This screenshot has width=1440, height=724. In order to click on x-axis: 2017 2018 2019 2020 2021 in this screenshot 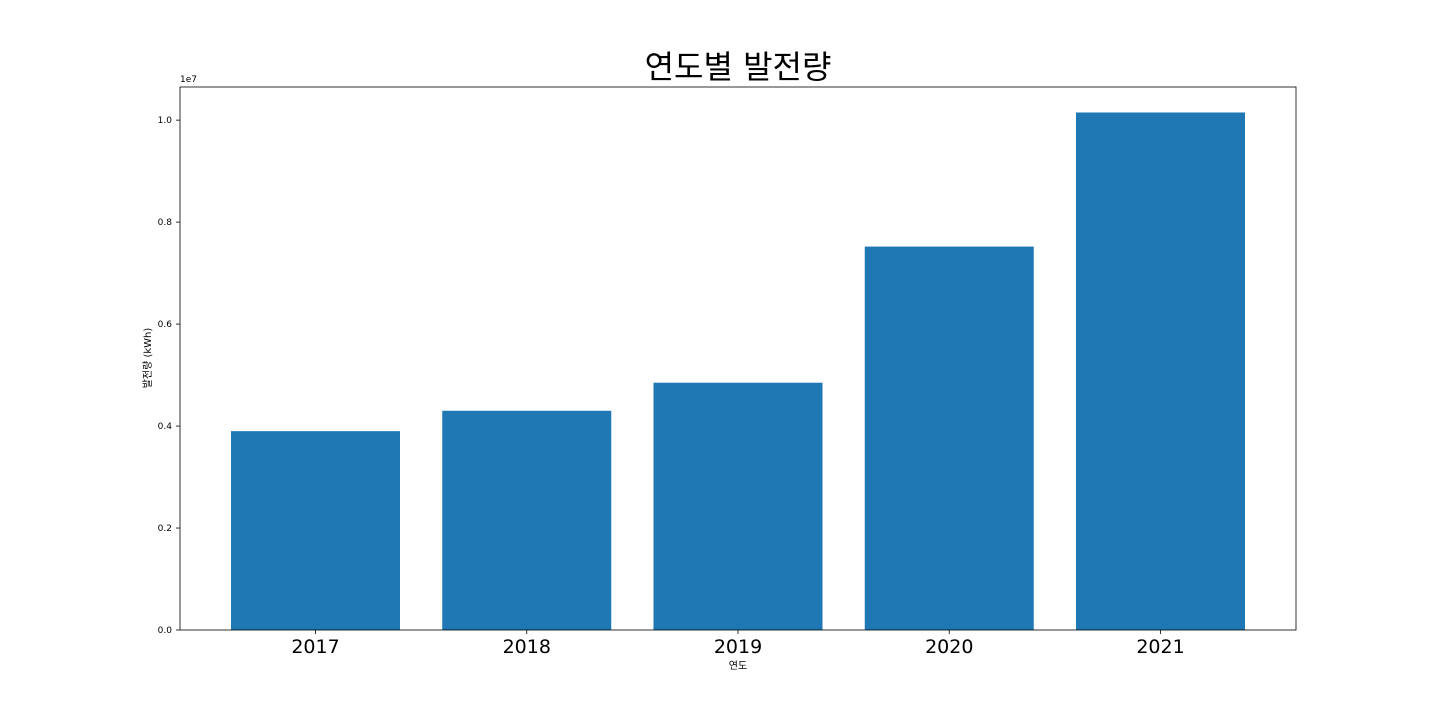, I will do `click(738, 644)`.